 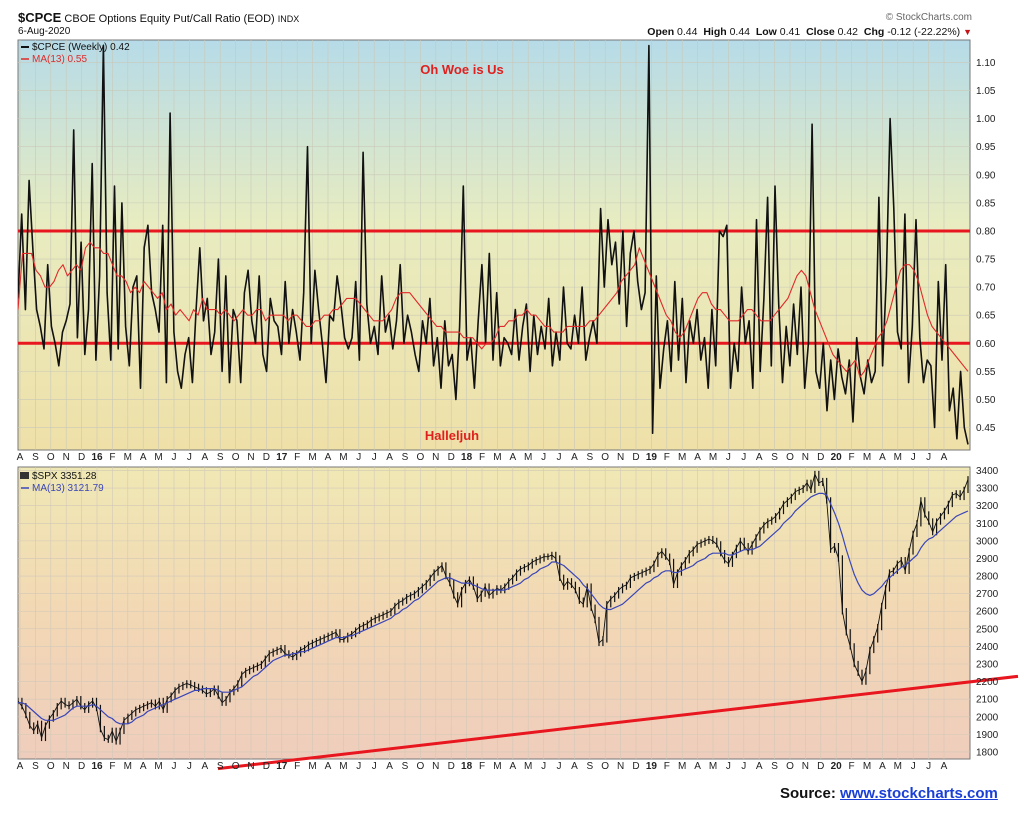 I want to click on source-line: Source: www.stockcharts.com, so click(x=889, y=793).